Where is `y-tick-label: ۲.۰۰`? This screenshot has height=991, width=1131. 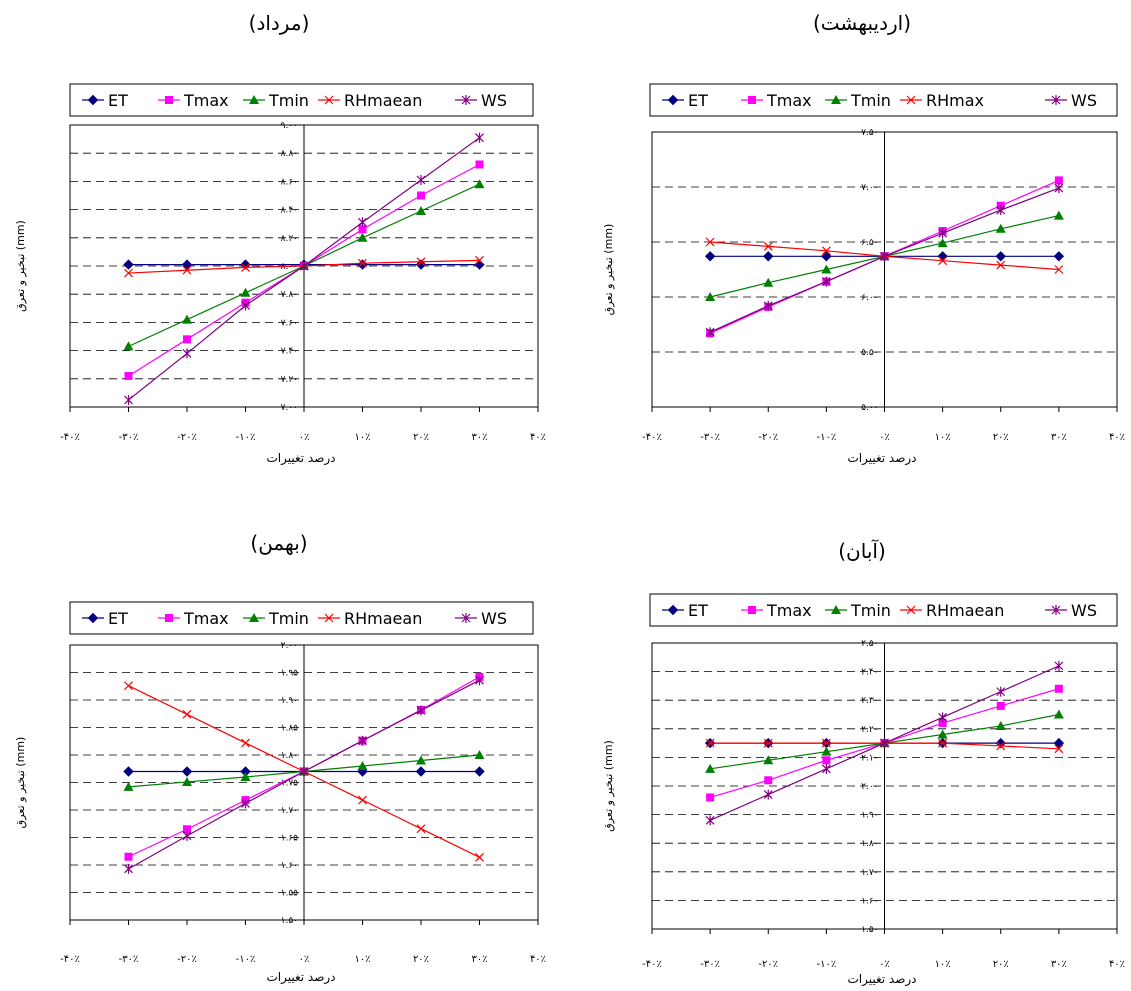 y-tick-label: ۲.۰۰ is located at coordinates (289, 646).